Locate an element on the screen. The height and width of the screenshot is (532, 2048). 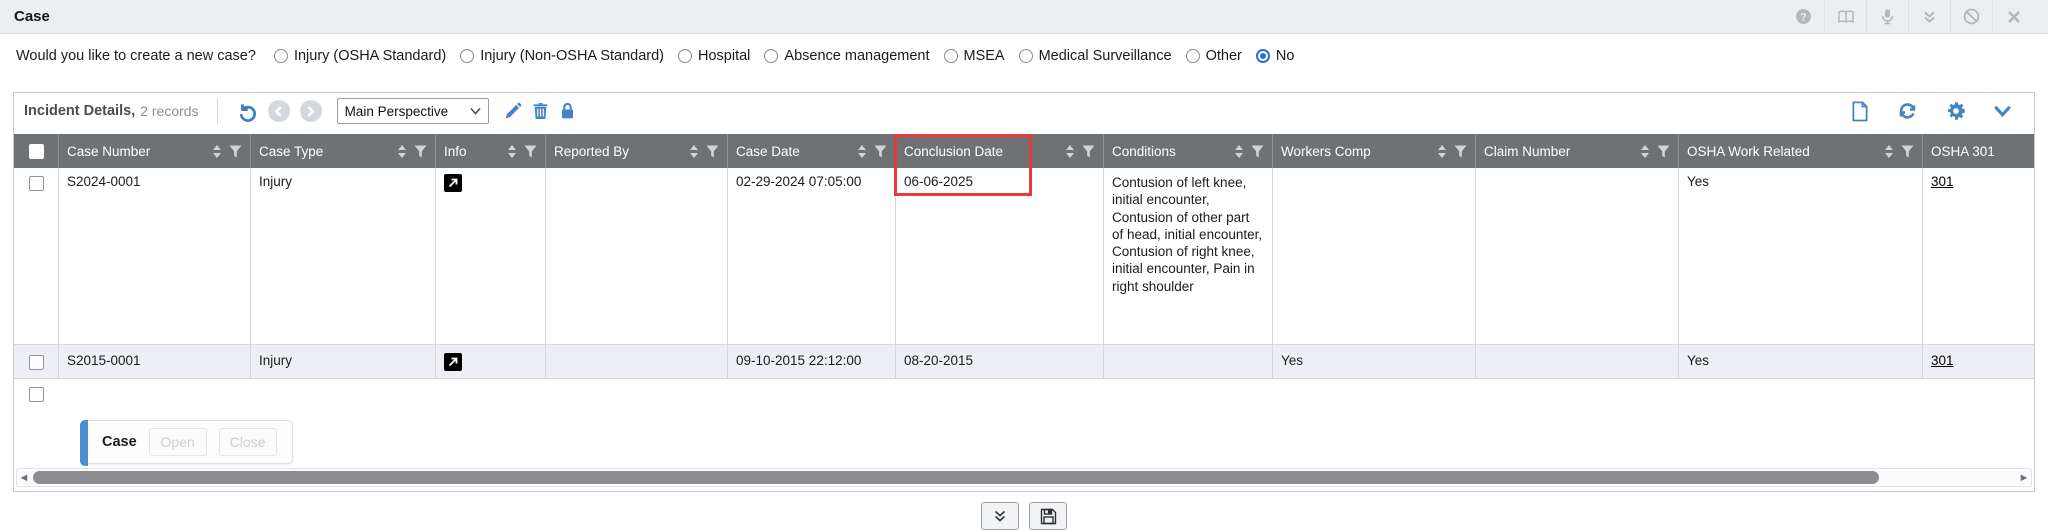
next-page-icon is located at coordinates (310, 111).